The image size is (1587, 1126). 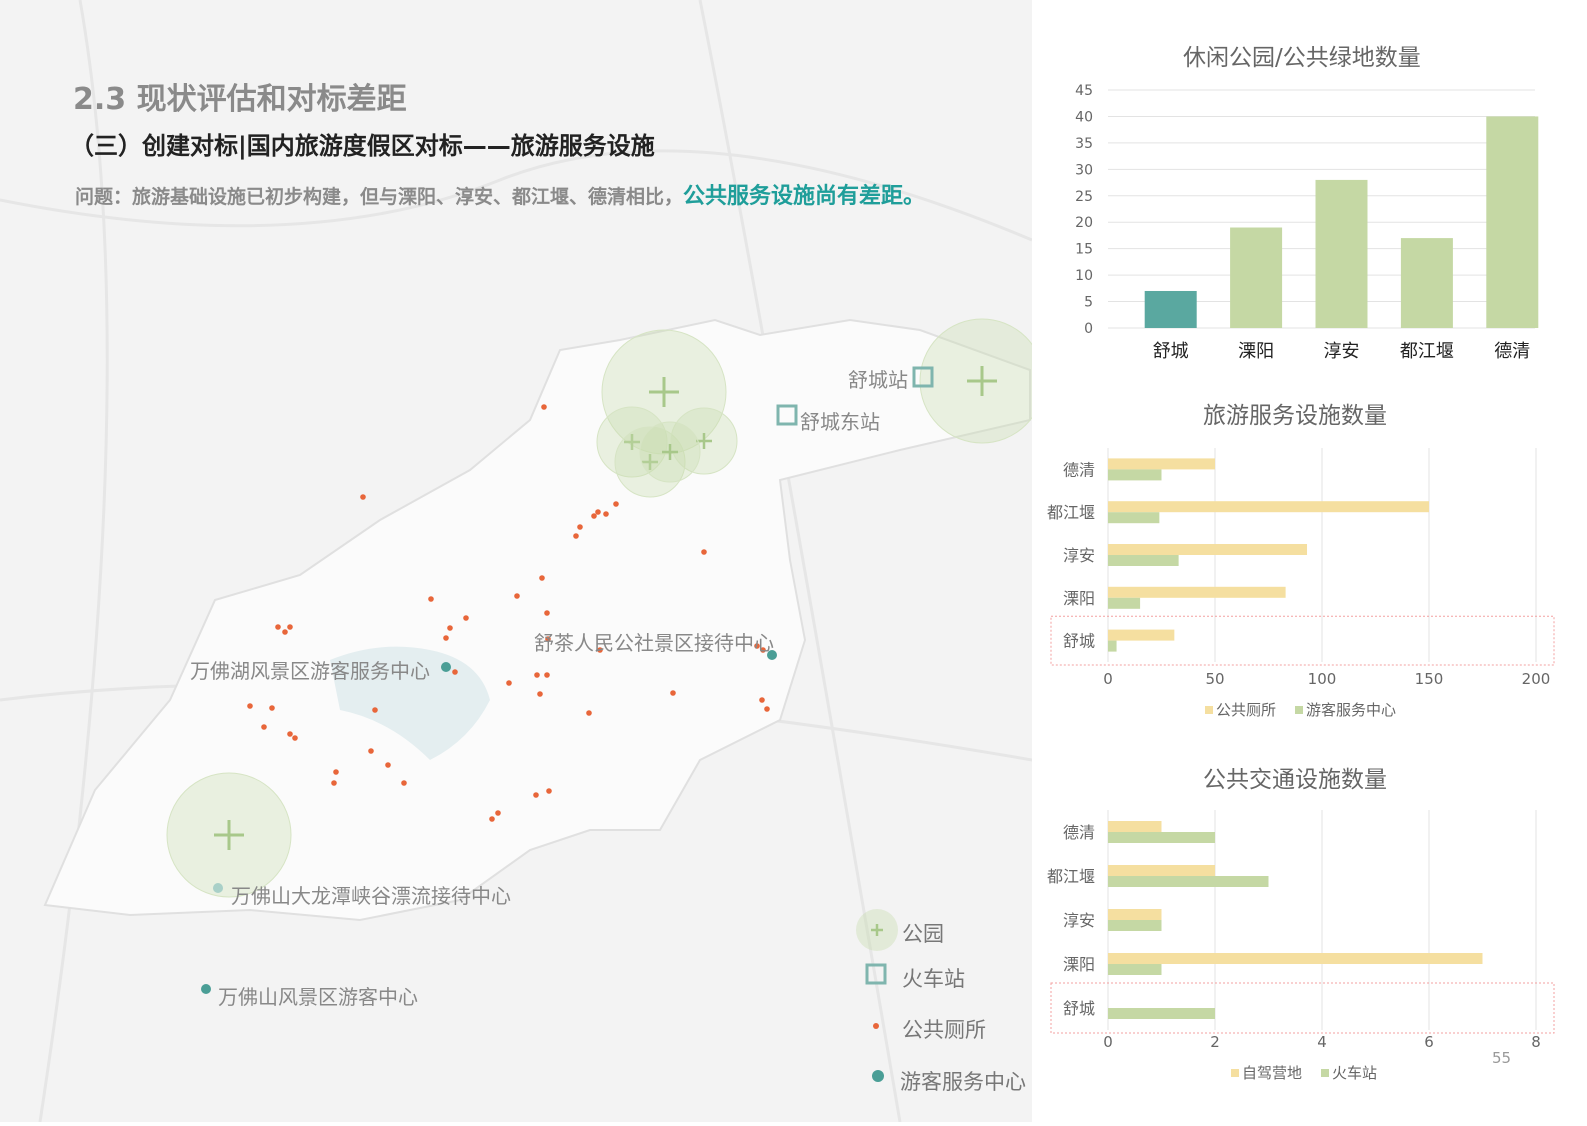 I want to click on toilets-layer, so click(x=508, y=613).